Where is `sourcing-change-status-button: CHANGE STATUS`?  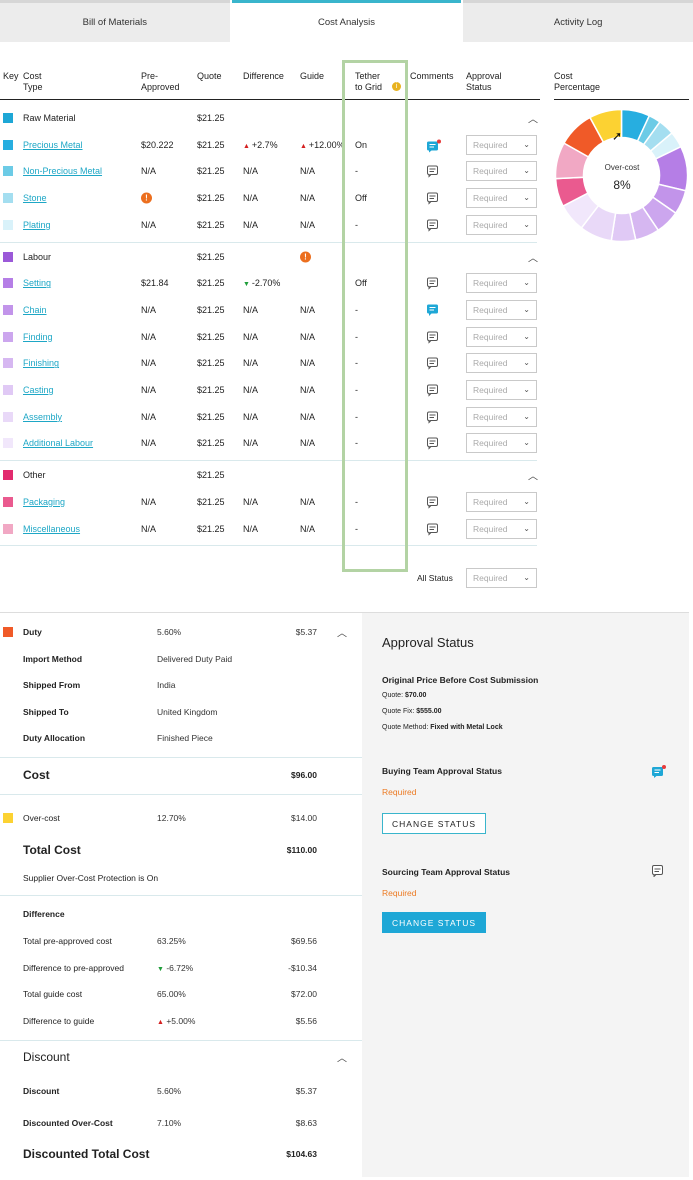 sourcing-change-status-button: CHANGE STATUS is located at coordinates (434, 922).